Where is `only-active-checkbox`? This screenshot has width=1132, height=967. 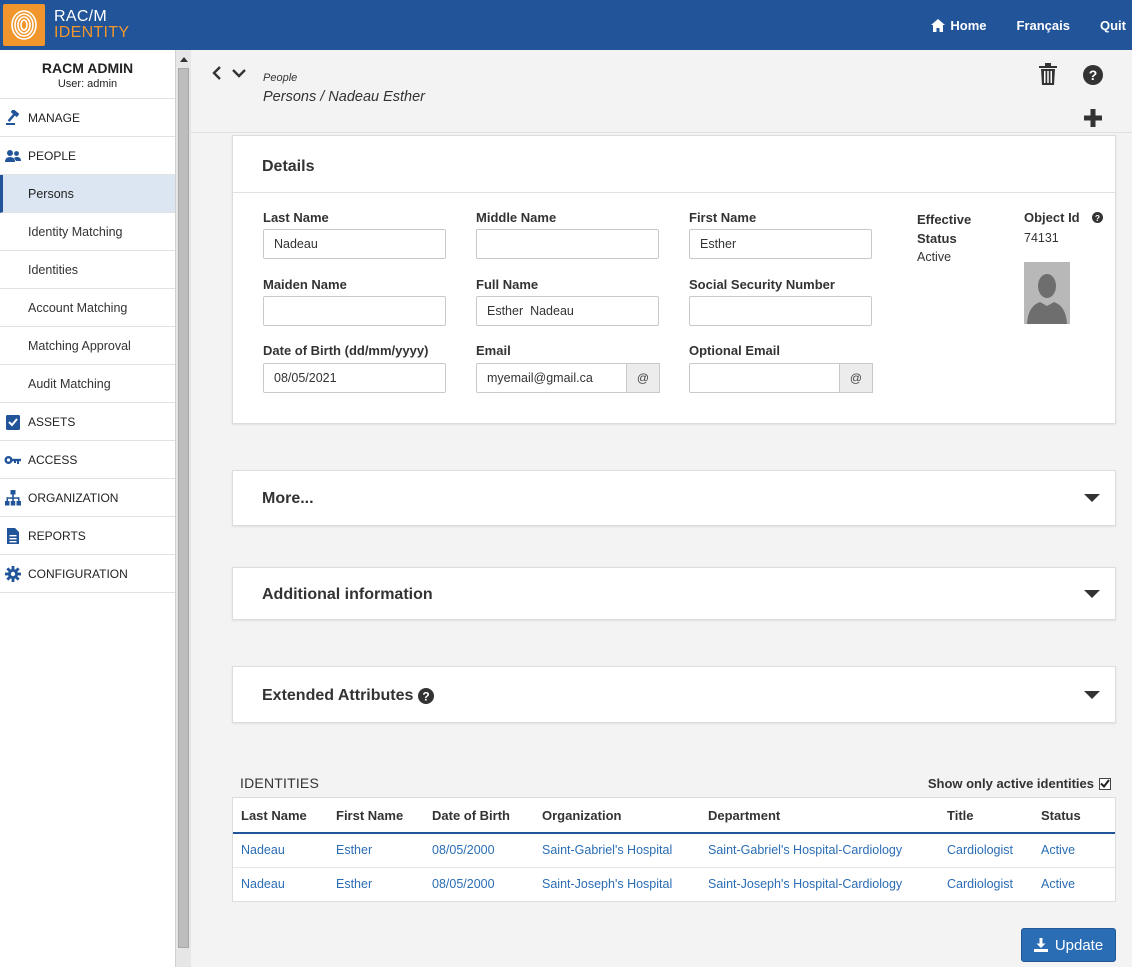 only-active-checkbox is located at coordinates (1105, 783).